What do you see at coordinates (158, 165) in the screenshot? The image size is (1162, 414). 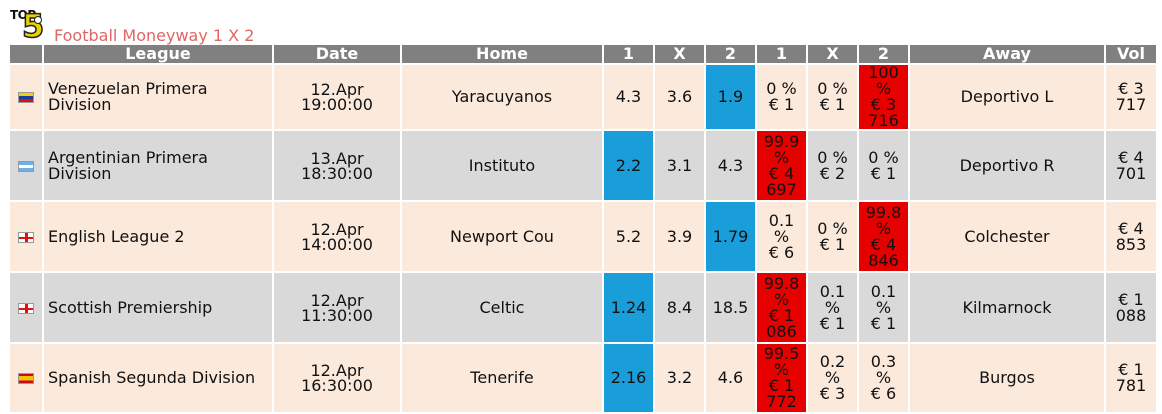 I see `league-cell: Argentinian Primera Division` at bounding box center [158, 165].